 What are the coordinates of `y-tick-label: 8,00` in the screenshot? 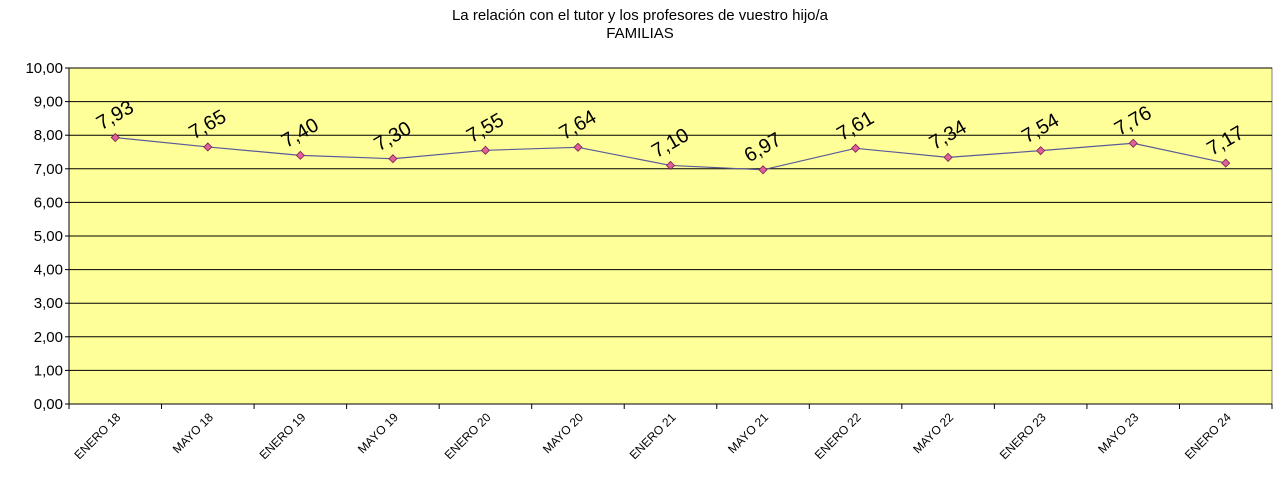 It's located at (48, 135).